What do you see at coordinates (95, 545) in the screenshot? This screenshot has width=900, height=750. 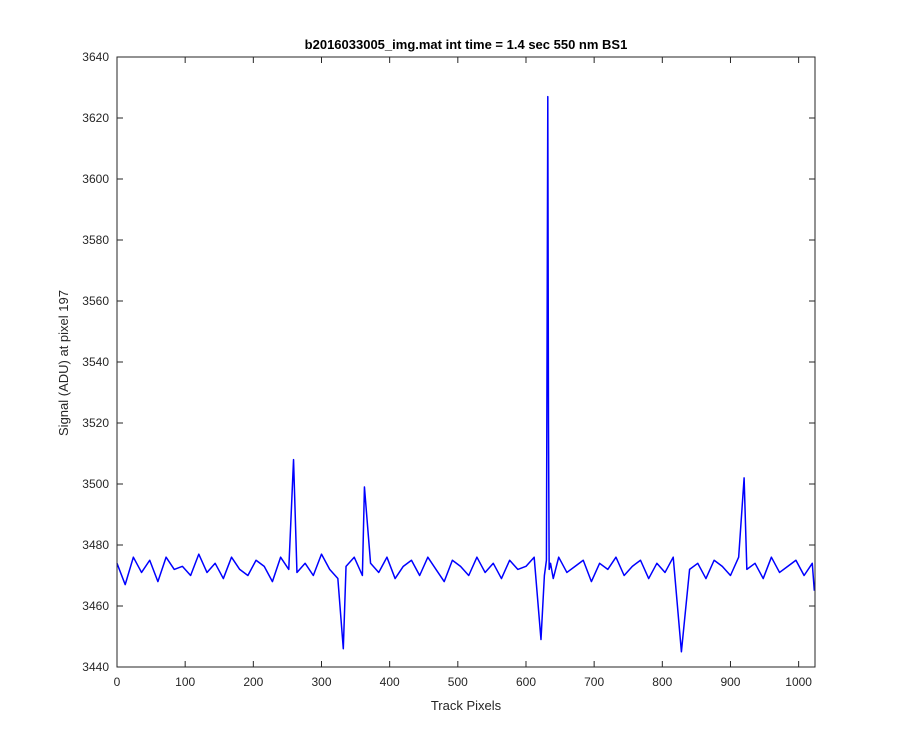 I see `y-tick-label: 3480` at bounding box center [95, 545].